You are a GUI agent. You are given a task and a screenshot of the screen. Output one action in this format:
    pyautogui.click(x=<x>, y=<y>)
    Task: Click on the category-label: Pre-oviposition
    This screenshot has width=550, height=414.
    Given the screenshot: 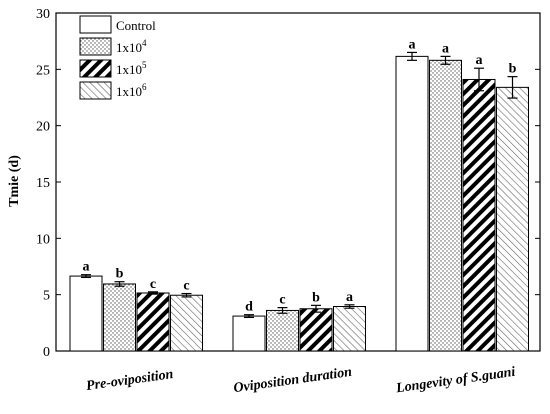 What is the action you would take?
    pyautogui.click(x=129, y=380)
    